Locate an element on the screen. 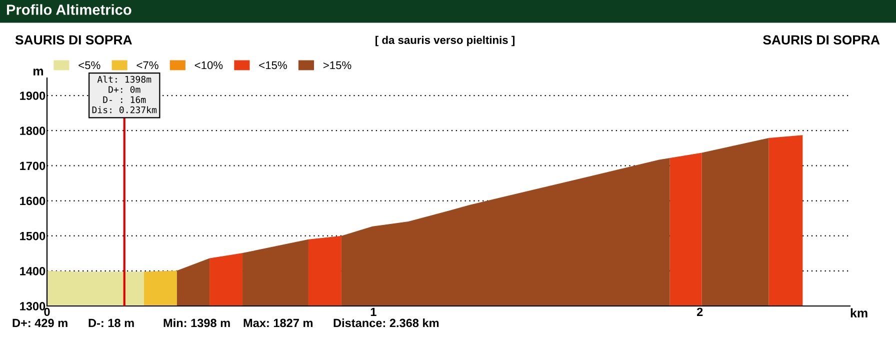  x-tick-label: 0 is located at coordinates (47, 312).